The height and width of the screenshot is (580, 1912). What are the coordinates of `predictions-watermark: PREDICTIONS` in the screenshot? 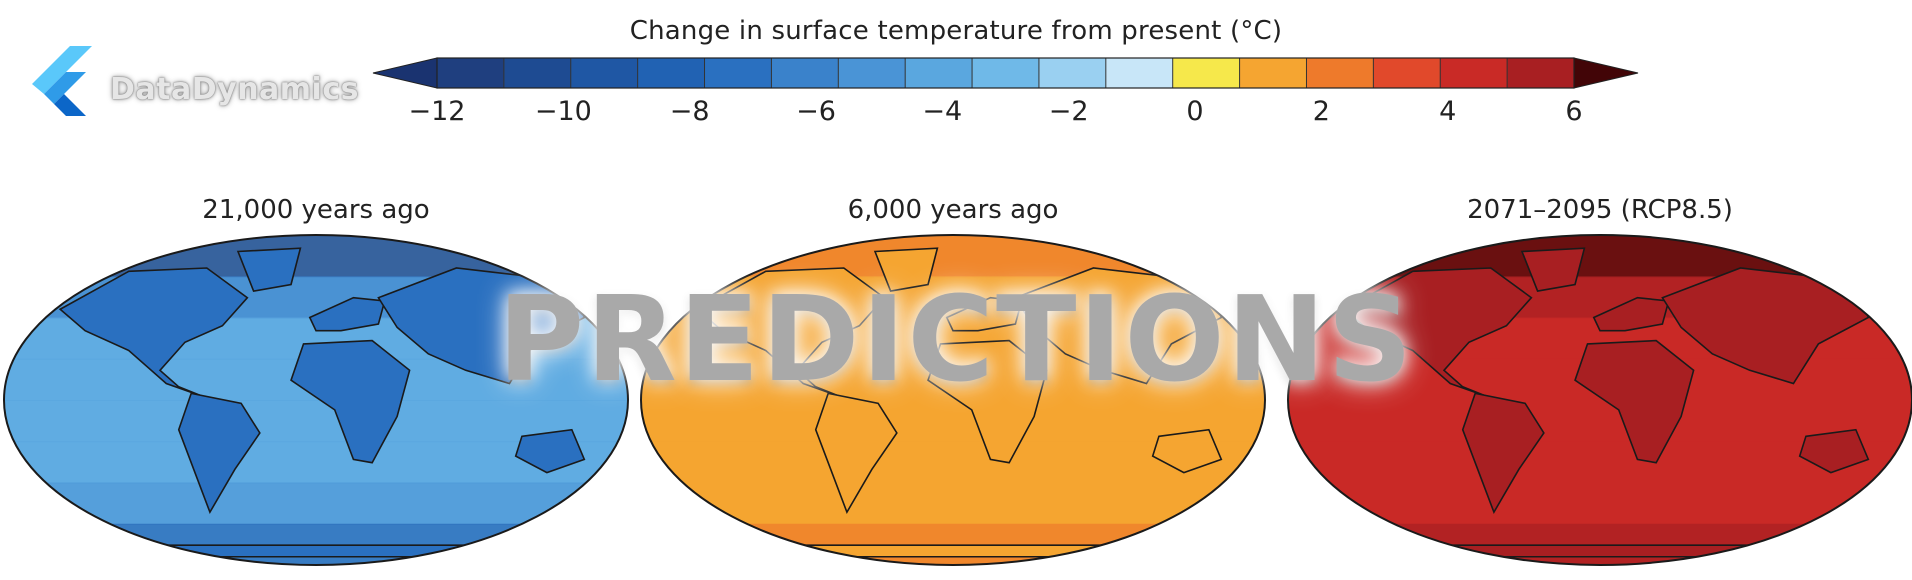 It's located at (956, 339).